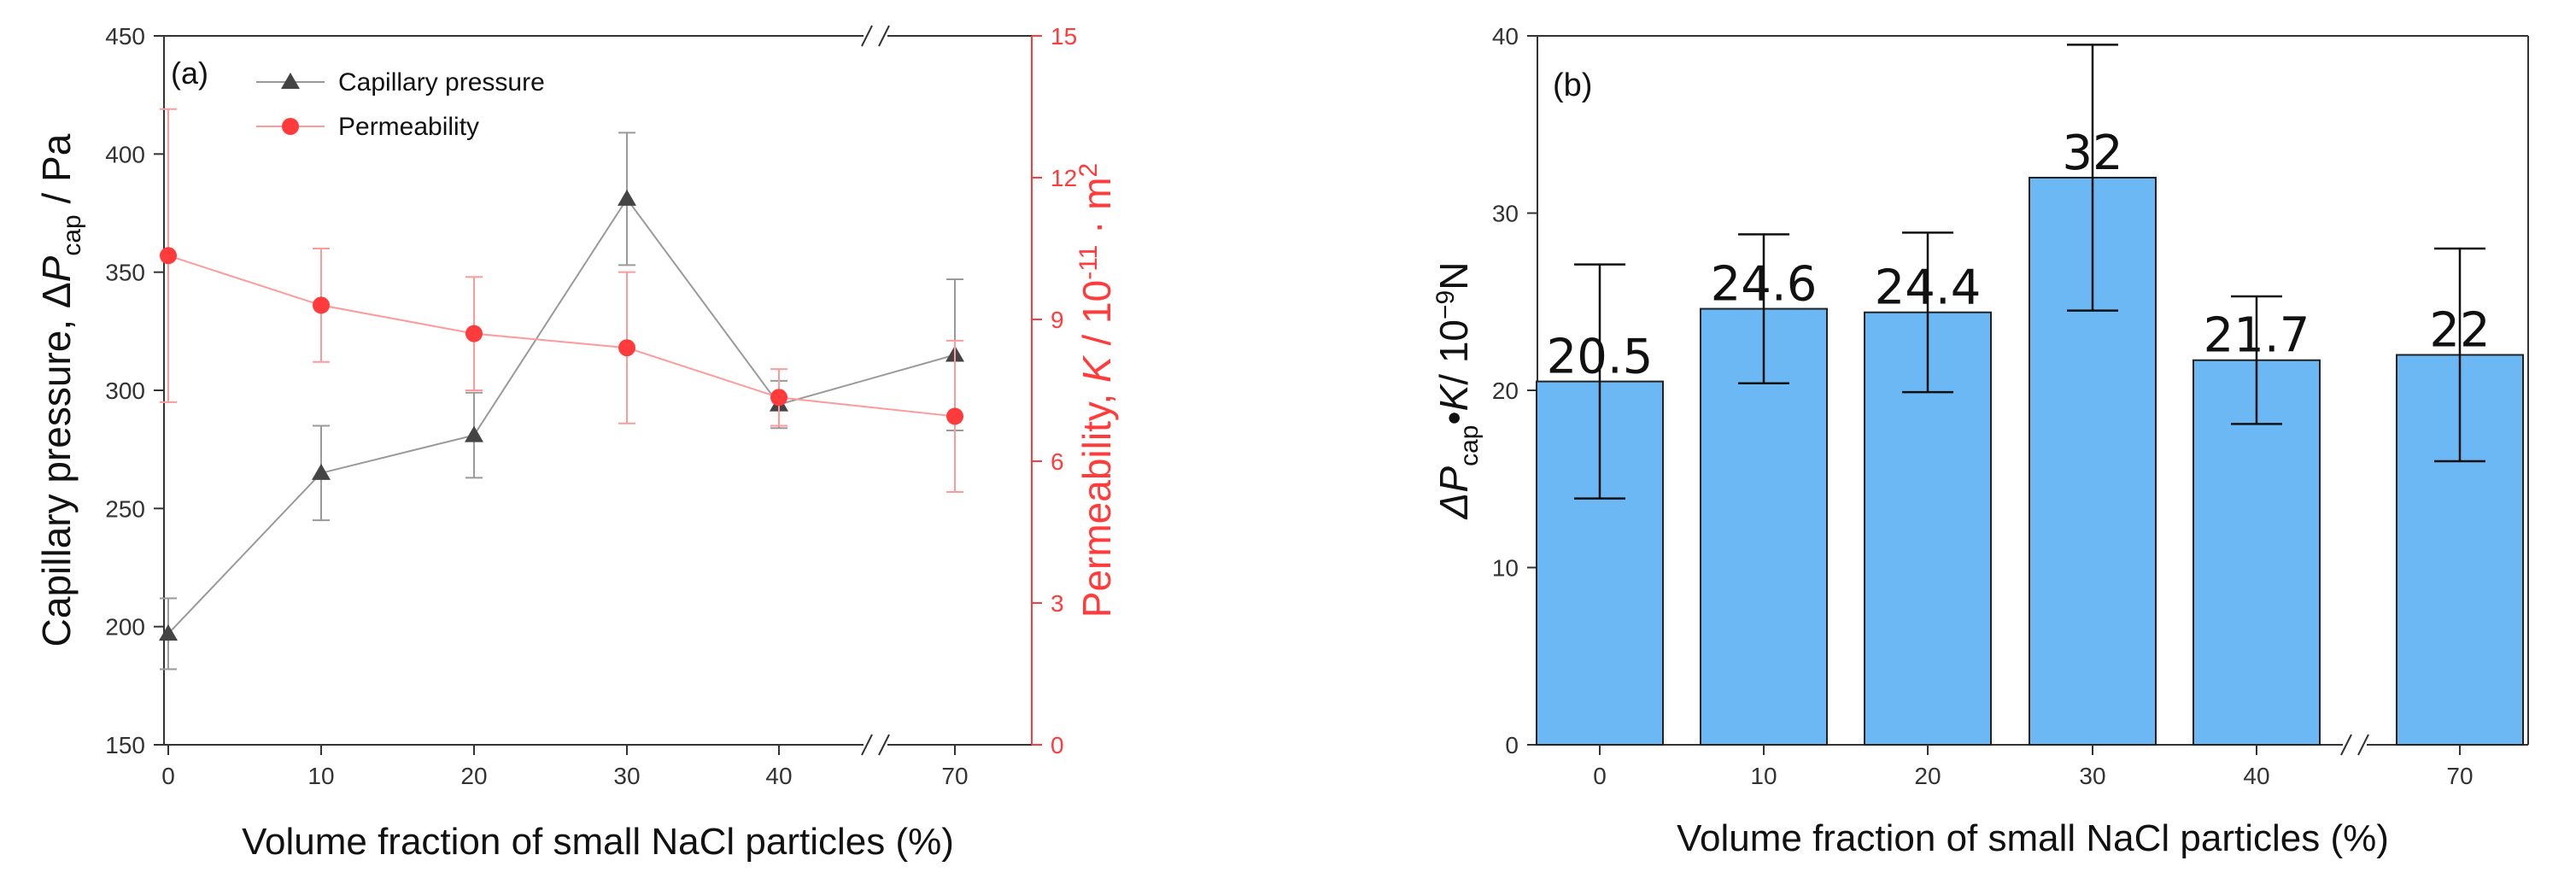  Describe the element at coordinates (125, 391) in the screenshot. I see `y-left-tick-label: 300` at that location.